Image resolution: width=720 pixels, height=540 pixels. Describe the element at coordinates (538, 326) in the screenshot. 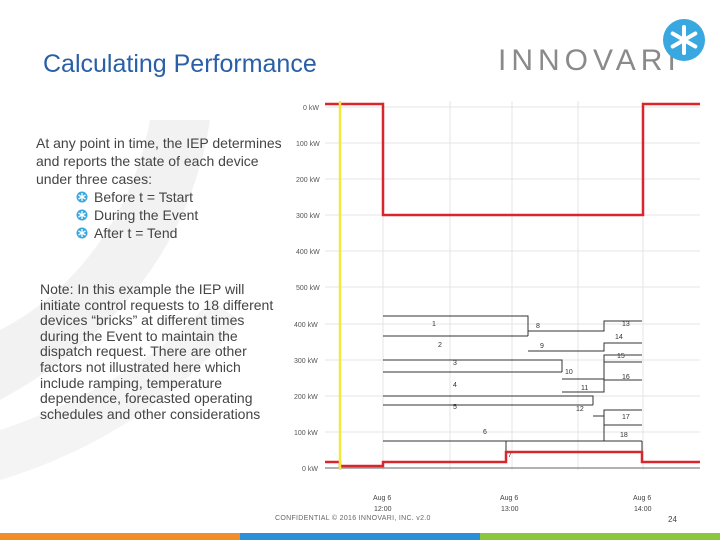

I see `brick-label: 8` at that location.